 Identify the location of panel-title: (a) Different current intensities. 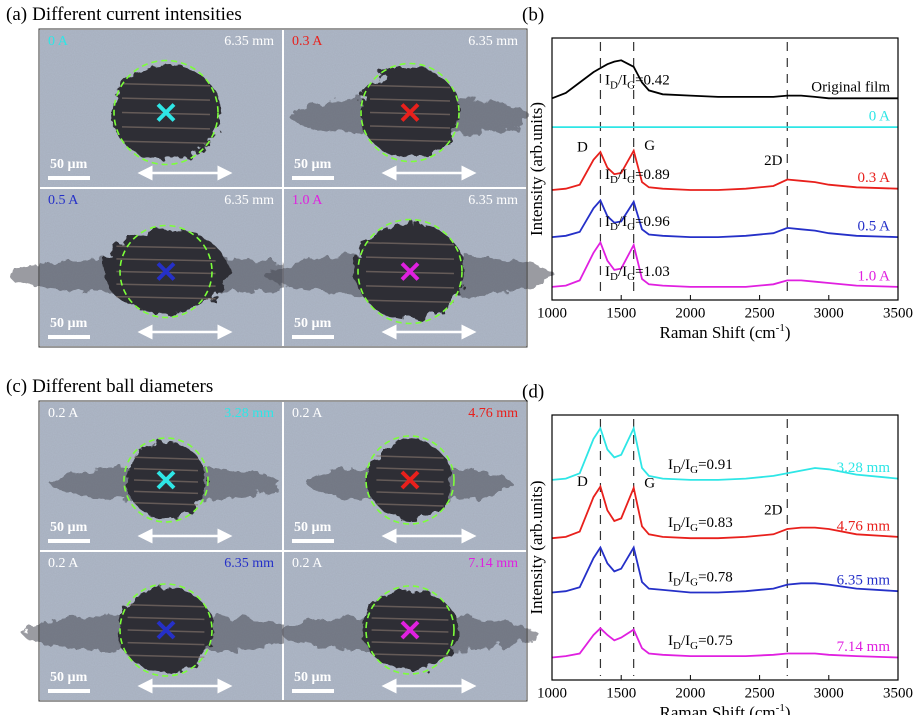
(124, 14).